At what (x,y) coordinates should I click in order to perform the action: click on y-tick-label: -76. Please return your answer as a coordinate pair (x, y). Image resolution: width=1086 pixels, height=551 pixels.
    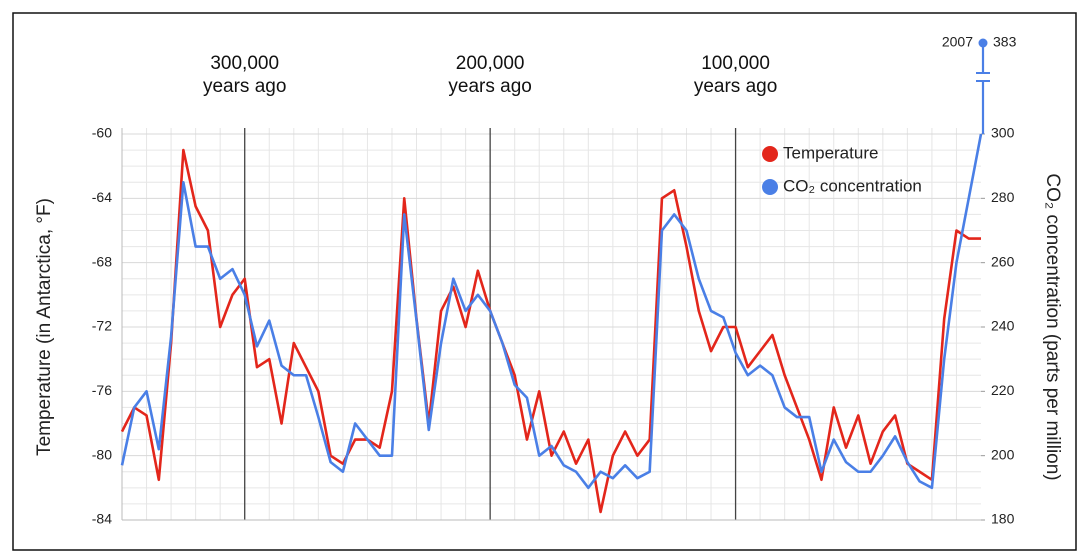
    Looking at the image, I should click on (102, 390).